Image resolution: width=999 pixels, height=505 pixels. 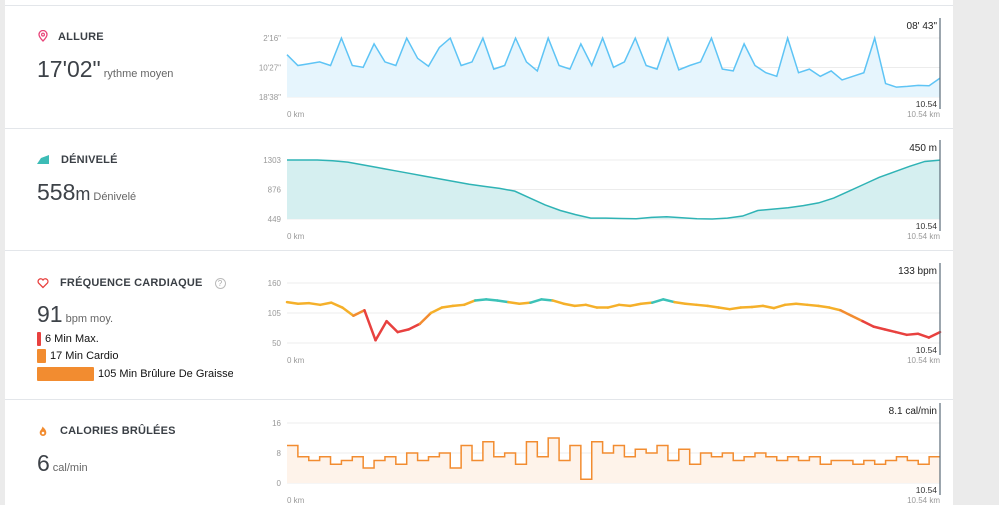 What do you see at coordinates (923, 148) in the screenshot?
I see `current-value: 450 m` at bounding box center [923, 148].